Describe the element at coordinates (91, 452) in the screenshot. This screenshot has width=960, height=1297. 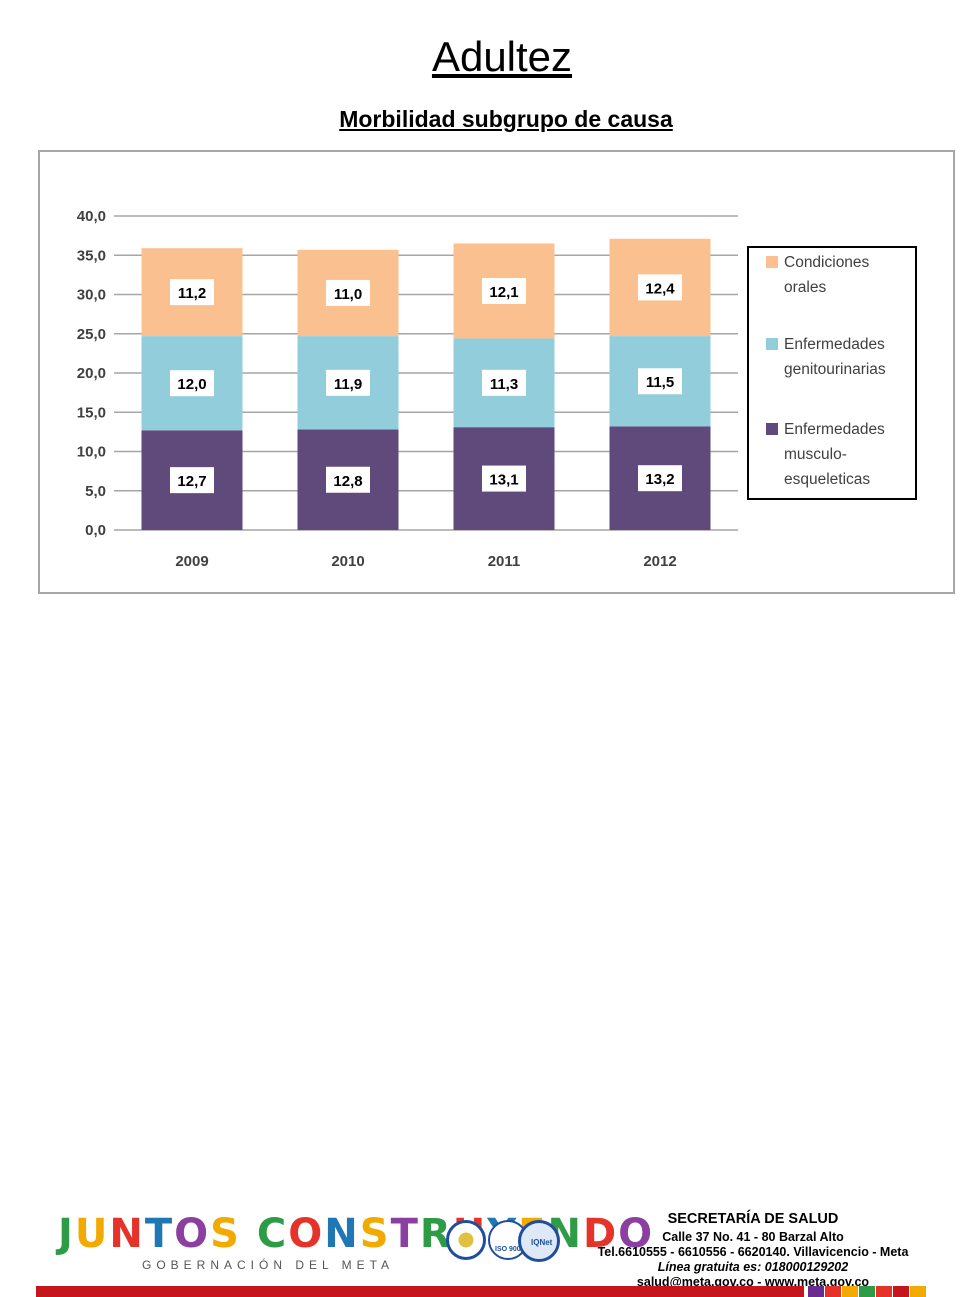
I see `y-tick-label: 10,0` at that location.